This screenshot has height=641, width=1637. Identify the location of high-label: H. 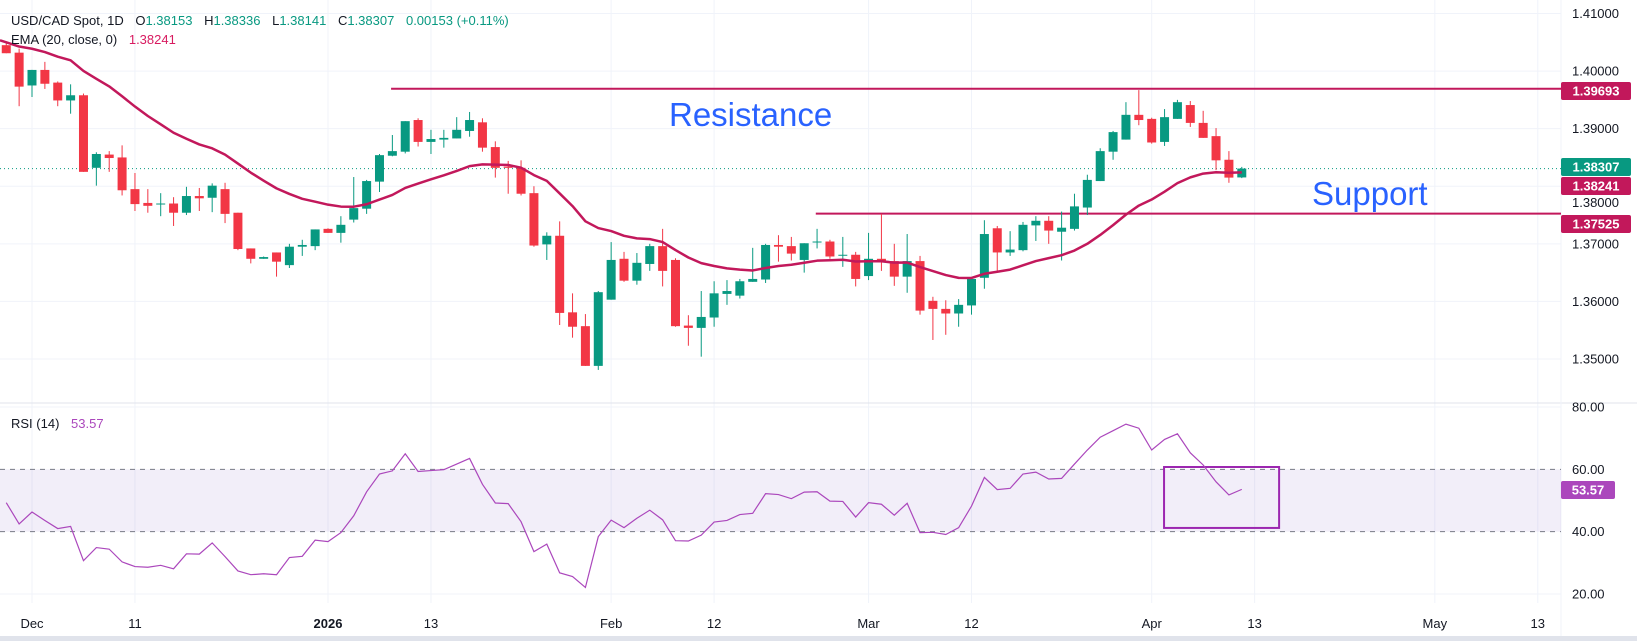
(209, 20).